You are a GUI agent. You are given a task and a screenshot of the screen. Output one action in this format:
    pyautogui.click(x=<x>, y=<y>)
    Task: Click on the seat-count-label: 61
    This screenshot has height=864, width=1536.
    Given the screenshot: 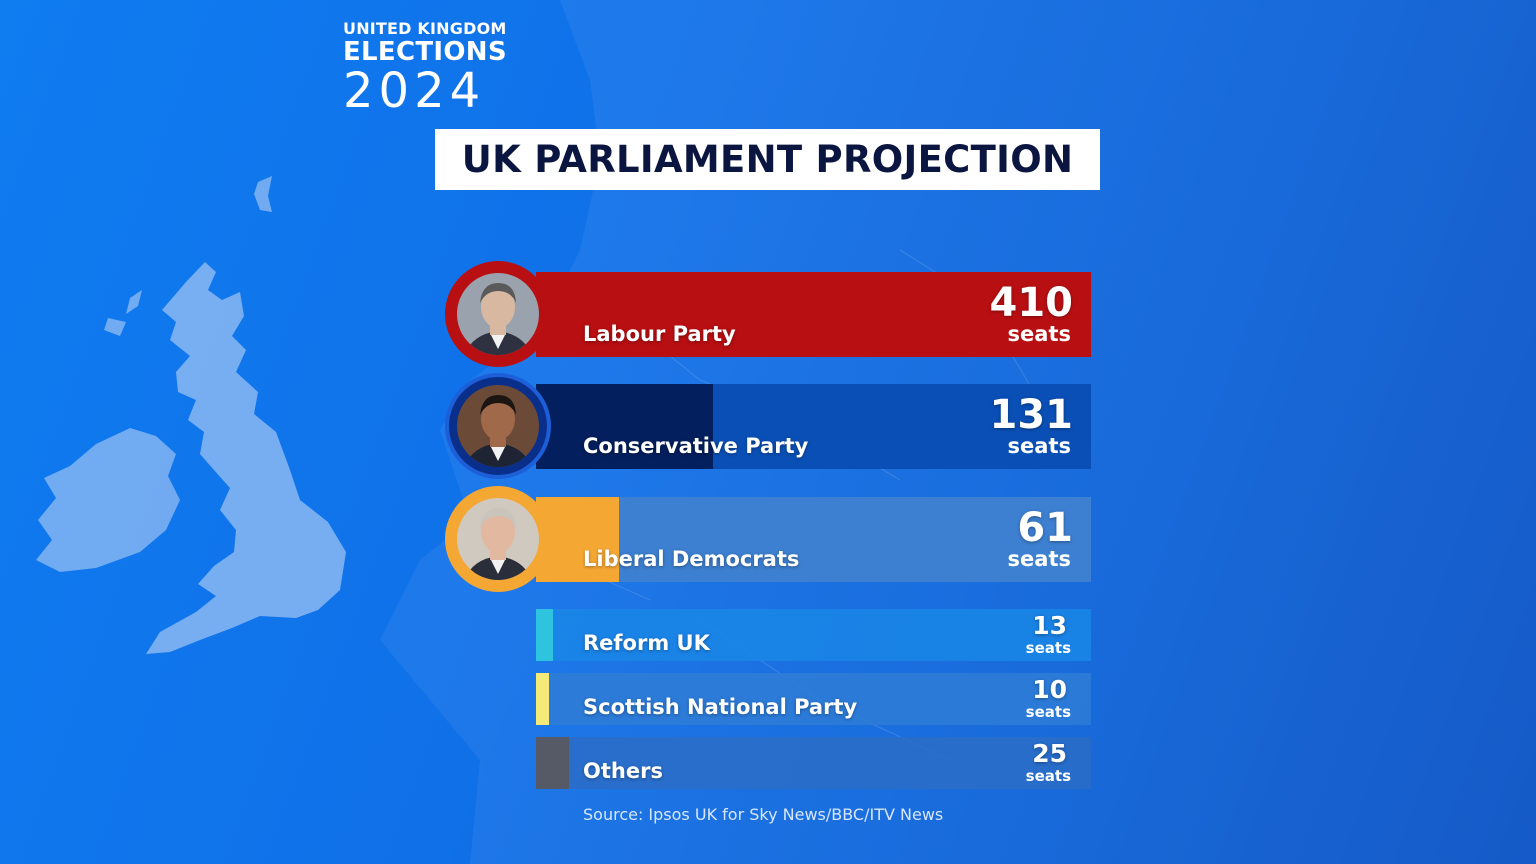 What is the action you would take?
    pyautogui.click(x=1045, y=528)
    